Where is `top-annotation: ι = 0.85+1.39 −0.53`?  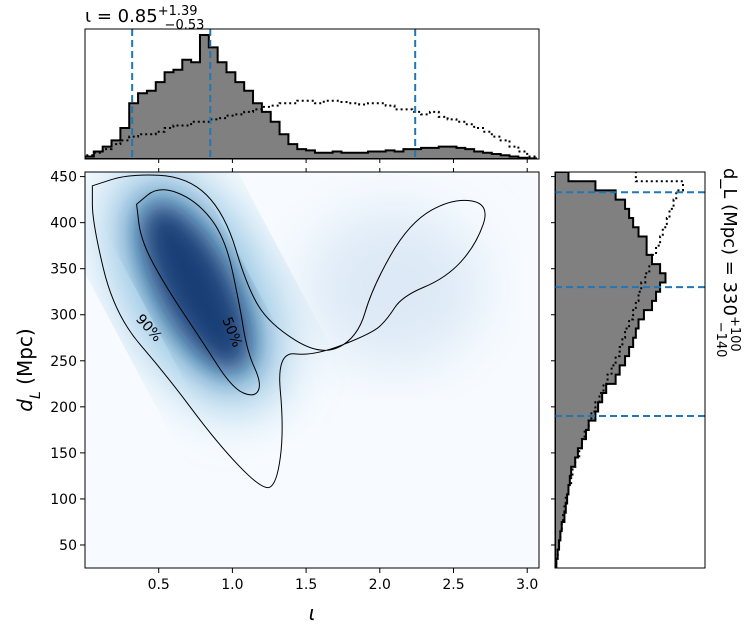 top-annotation: ι = 0.85+1.39 −0.53 is located at coordinates (144, 18).